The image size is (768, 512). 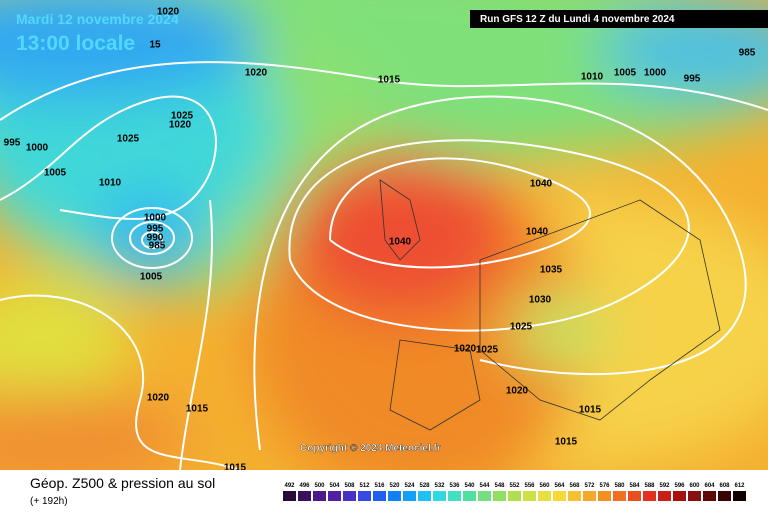 I want to click on legend-level: 588, so click(x=649, y=486).